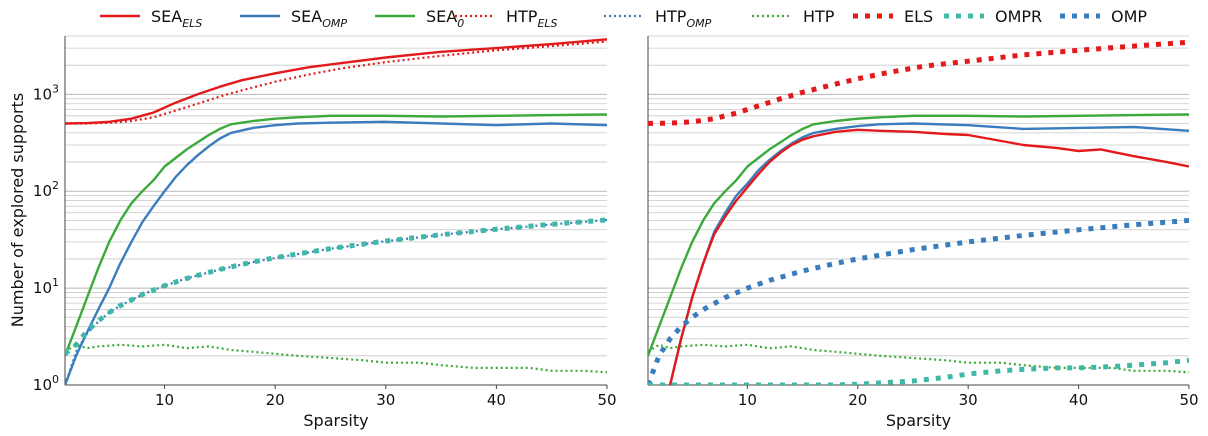  Describe the element at coordinates (1129, 16) in the screenshot. I see `legend-label: OMP` at that location.